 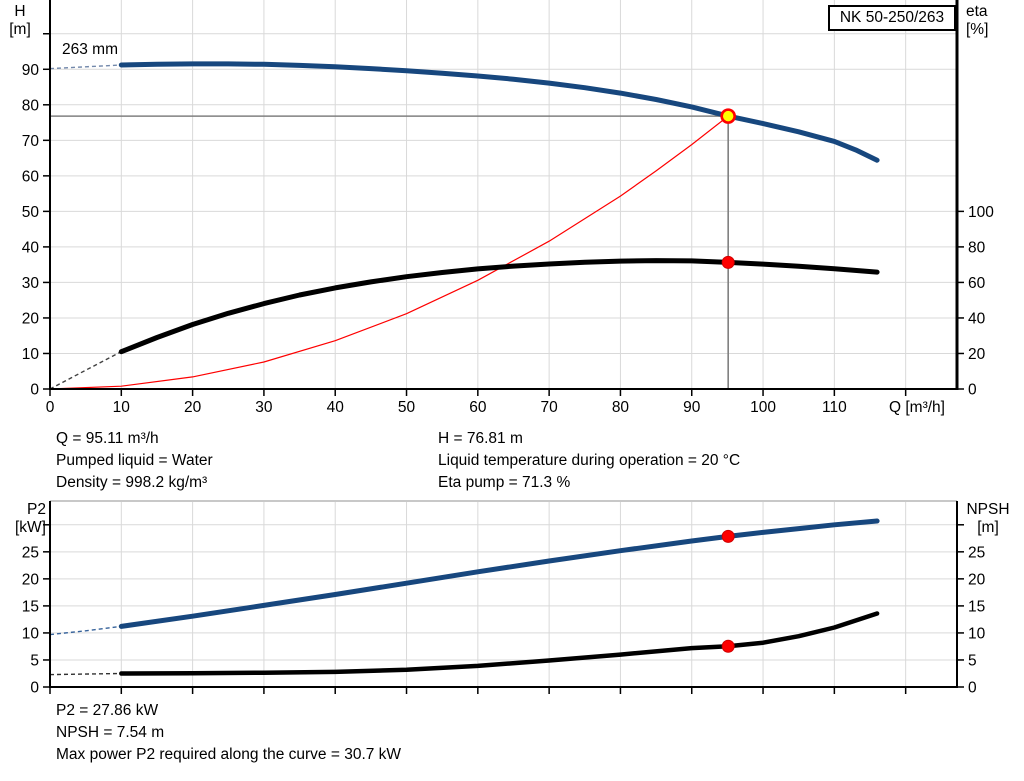 I want to click on annotation-density: Density = 998.2 kg/m³, so click(x=132, y=482).